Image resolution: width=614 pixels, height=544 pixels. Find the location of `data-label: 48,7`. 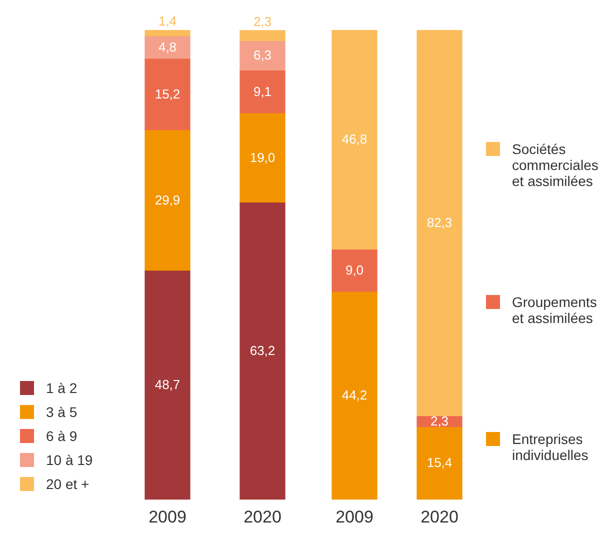

data-label: 48,7 is located at coordinates (167, 384).